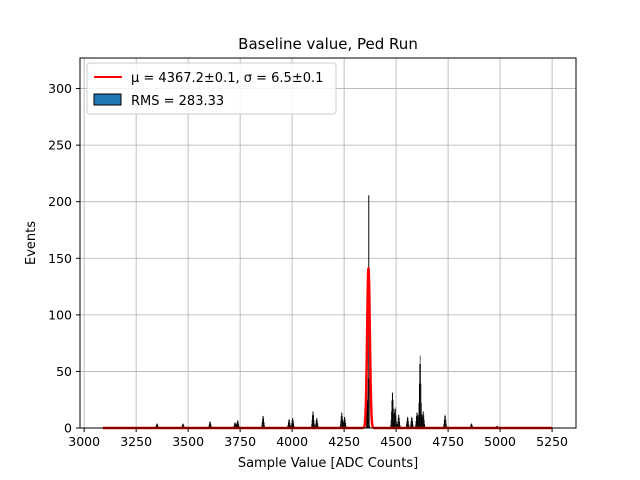  What do you see at coordinates (211, 88) in the screenshot?
I see `legend: μ = 4367.2±0.1, σ = 6.5±0.1 RMS = 283.33` at bounding box center [211, 88].